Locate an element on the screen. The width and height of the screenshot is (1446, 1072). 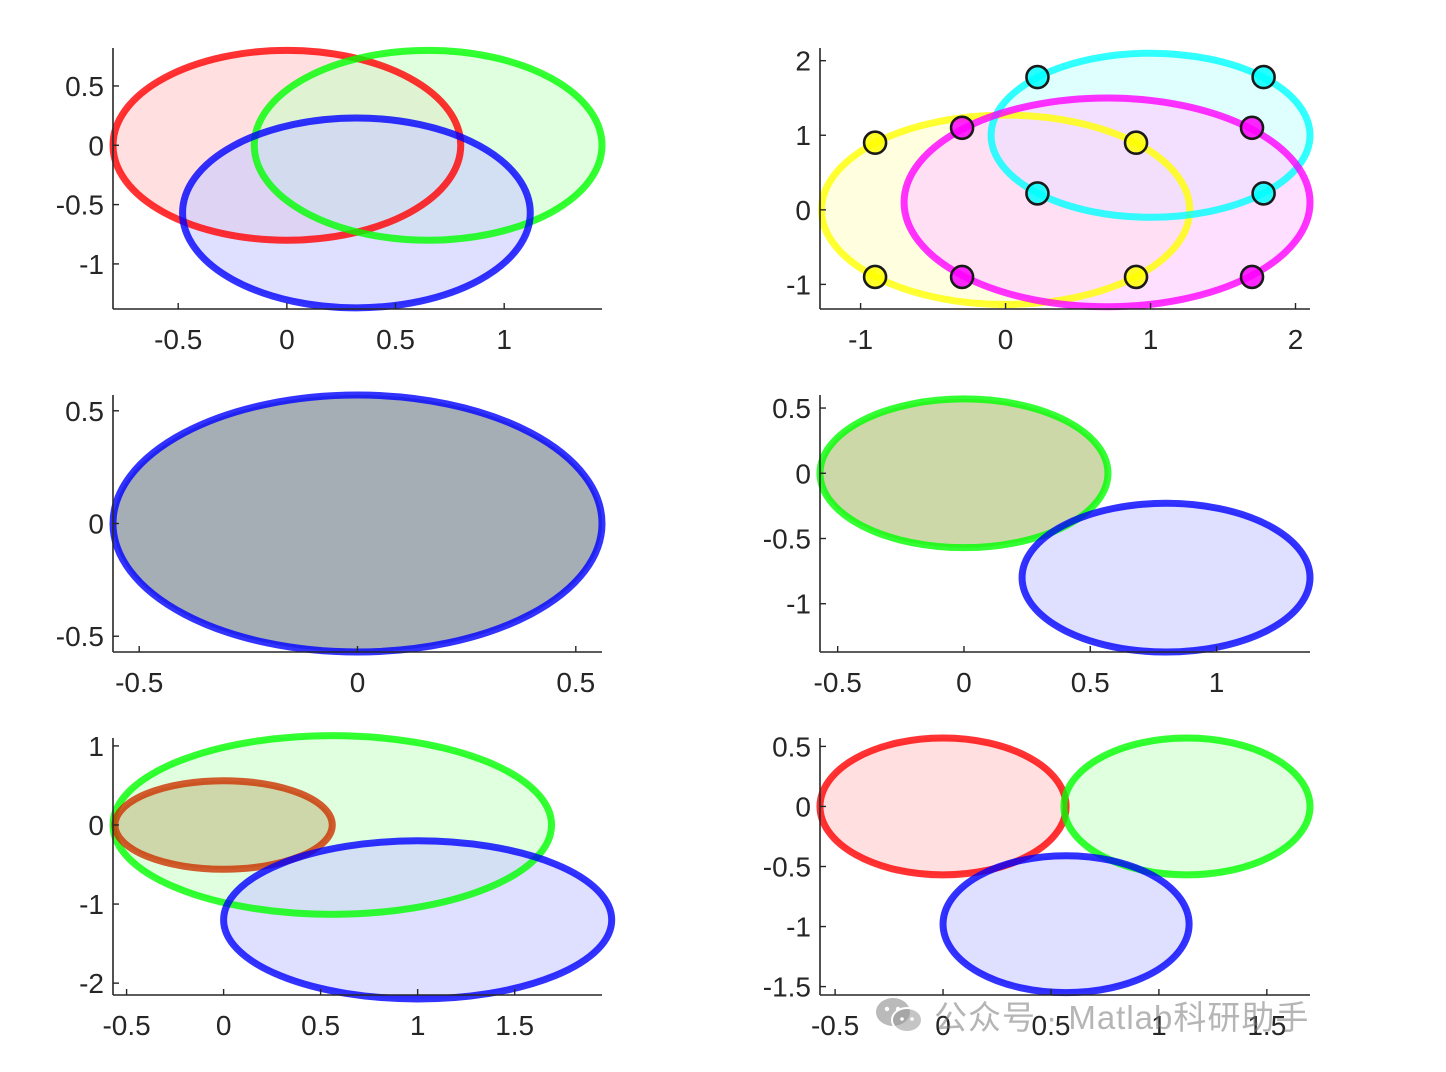
wechat-logo-icon is located at coordinates (899, 1015).